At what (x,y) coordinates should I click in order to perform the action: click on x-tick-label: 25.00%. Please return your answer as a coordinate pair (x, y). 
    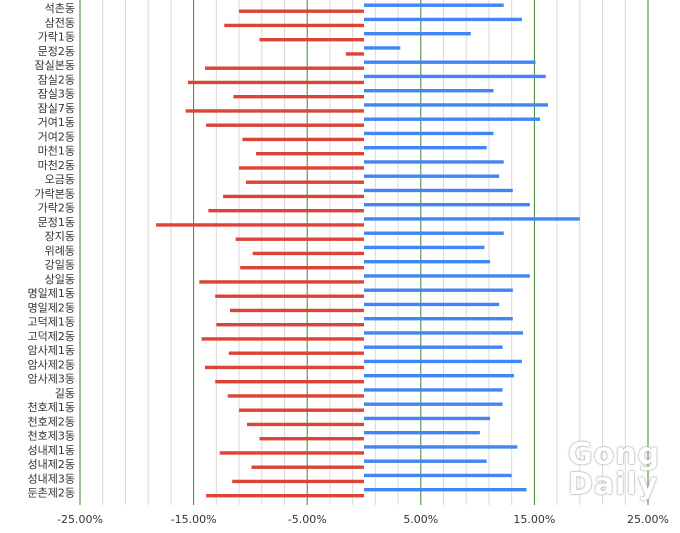
    Looking at the image, I should click on (648, 519).